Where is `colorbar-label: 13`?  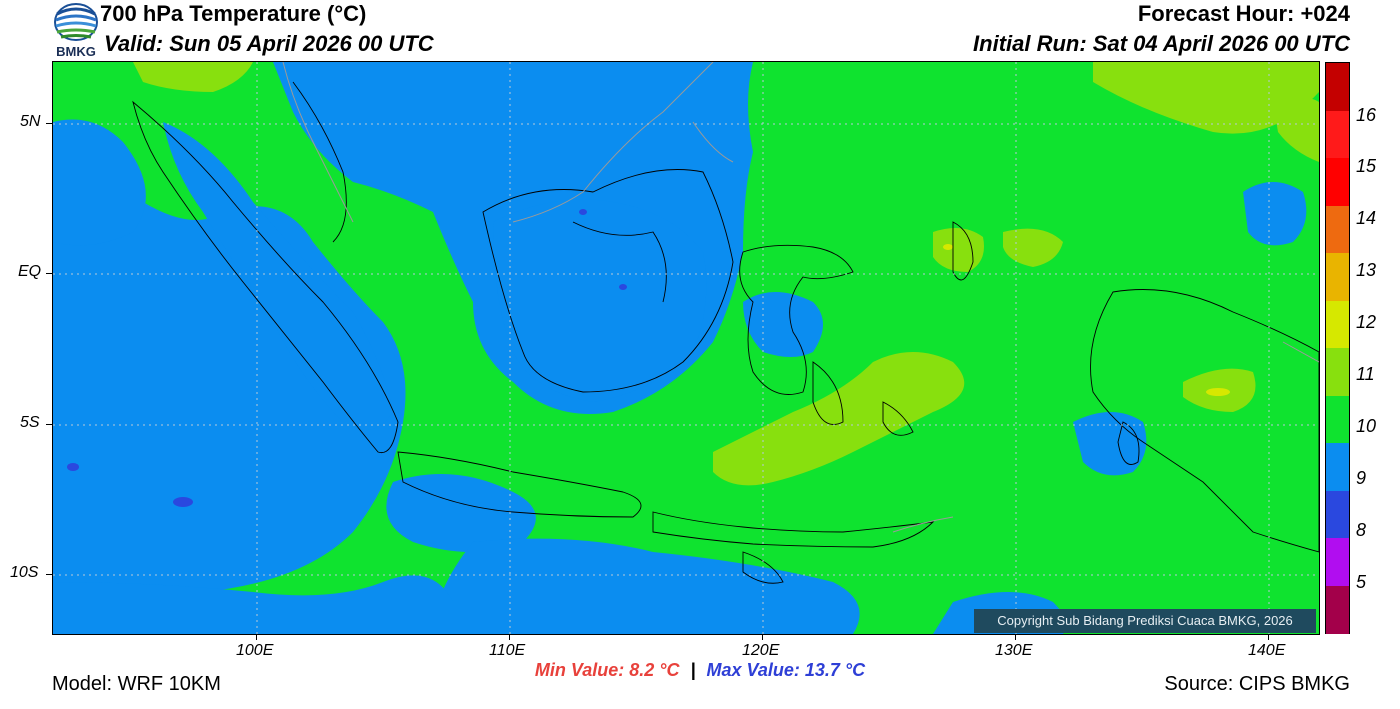 colorbar-label: 13 is located at coordinates (1366, 270).